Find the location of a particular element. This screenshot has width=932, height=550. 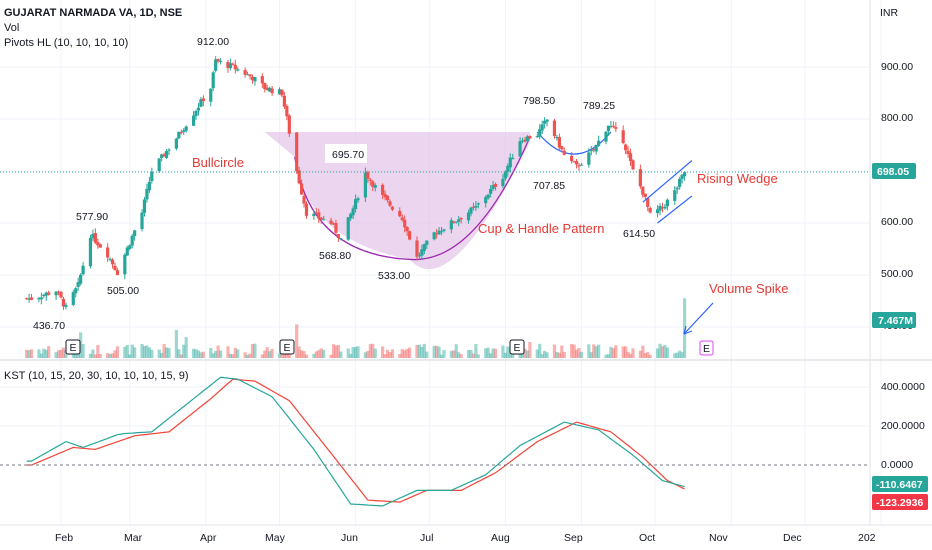

time-label: Mar is located at coordinates (133, 538).